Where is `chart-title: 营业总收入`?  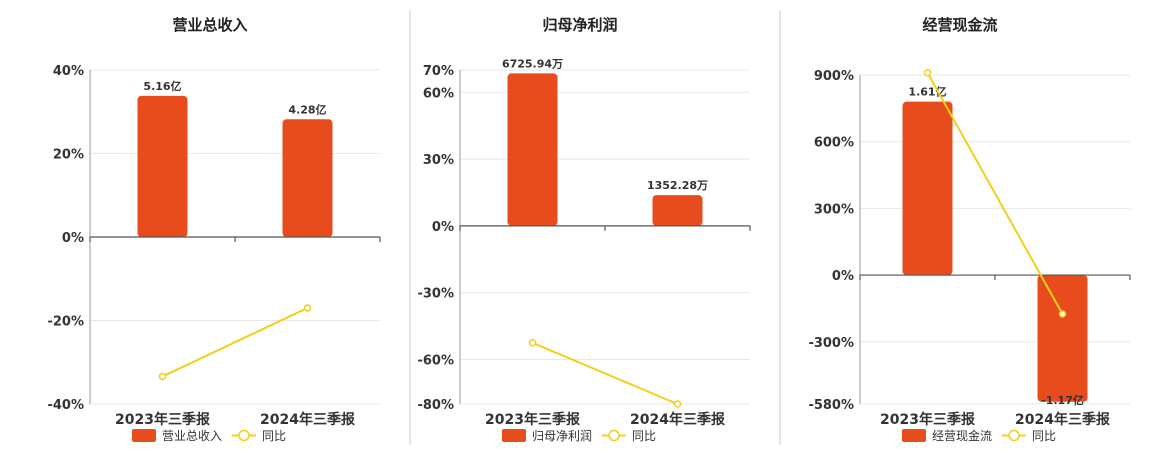 chart-title: 营业总收入 is located at coordinates (209, 25).